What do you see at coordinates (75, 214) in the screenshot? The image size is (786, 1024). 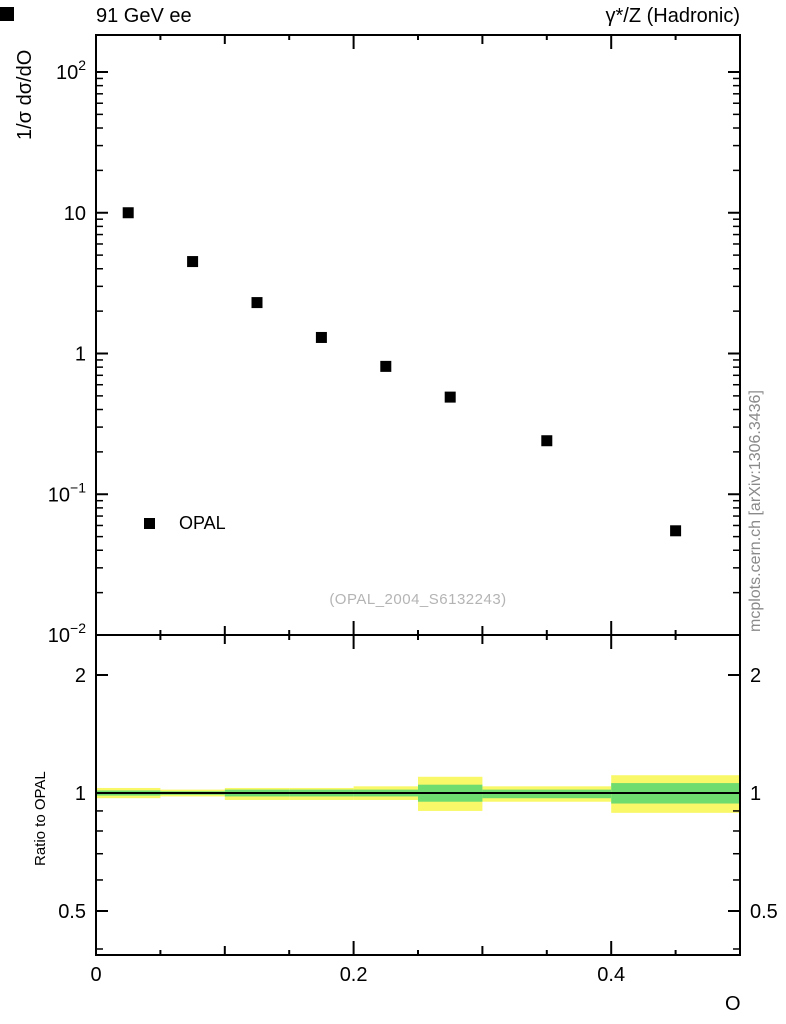 I see `svg-text: 10` at bounding box center [75, 214].